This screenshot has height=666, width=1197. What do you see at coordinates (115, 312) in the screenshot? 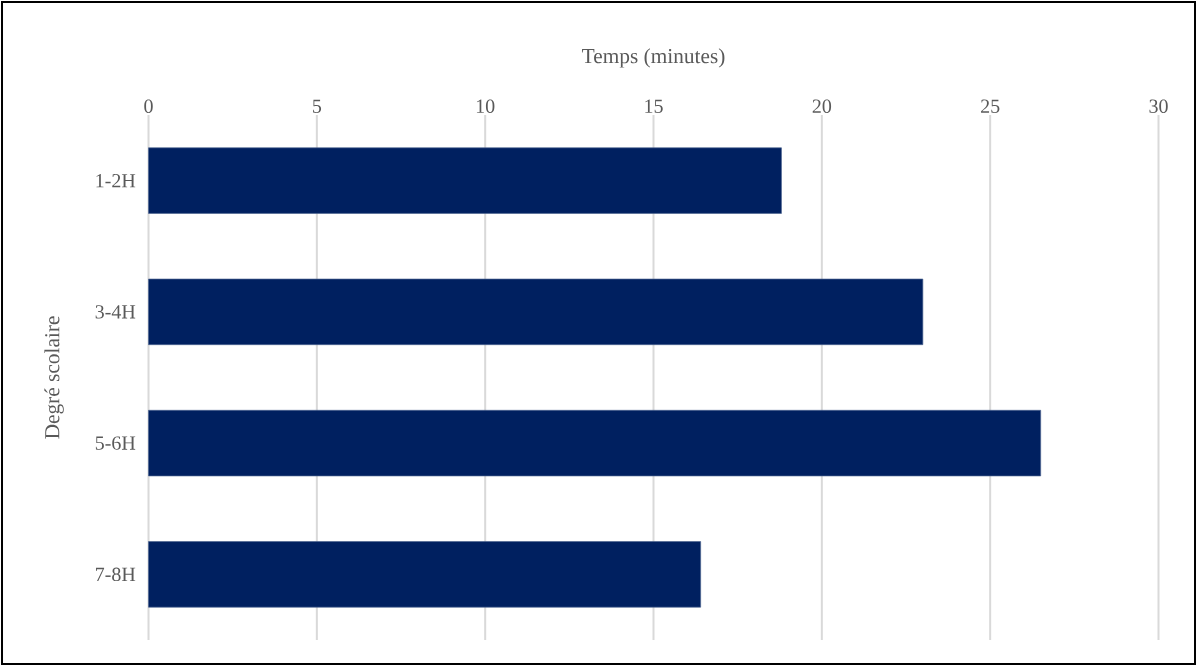
I see `y-tick-label: 3-4H` at bounding box center [115, 312].